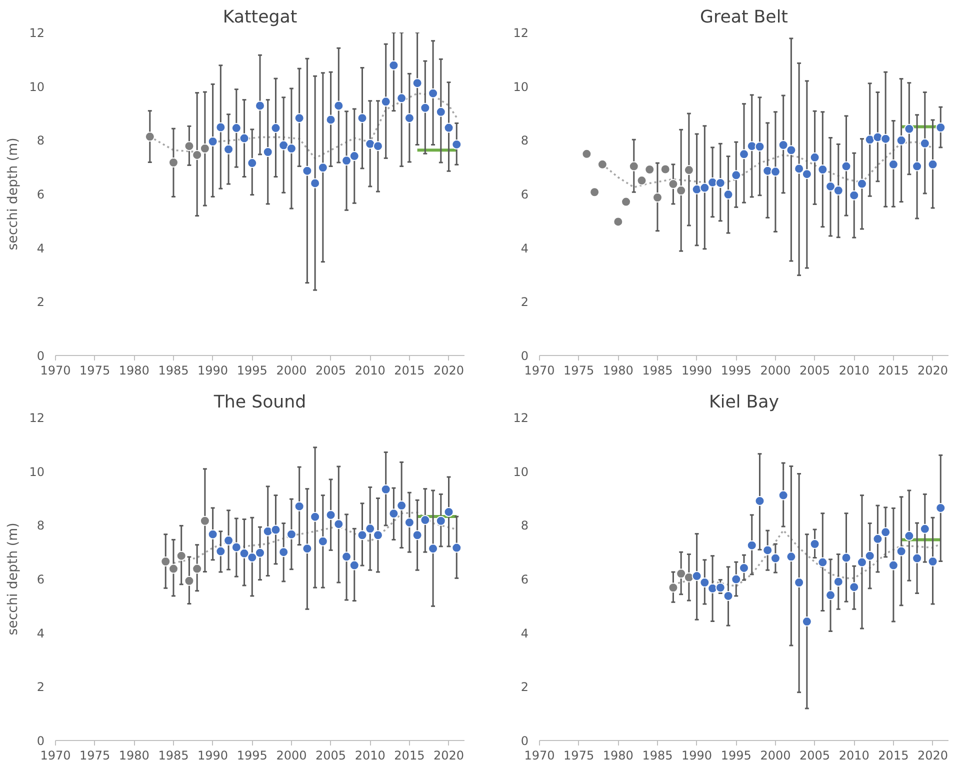  Describe the element at coordinates (259, 402) in the screenshot. I see `chart-title: The Sound` at that location.